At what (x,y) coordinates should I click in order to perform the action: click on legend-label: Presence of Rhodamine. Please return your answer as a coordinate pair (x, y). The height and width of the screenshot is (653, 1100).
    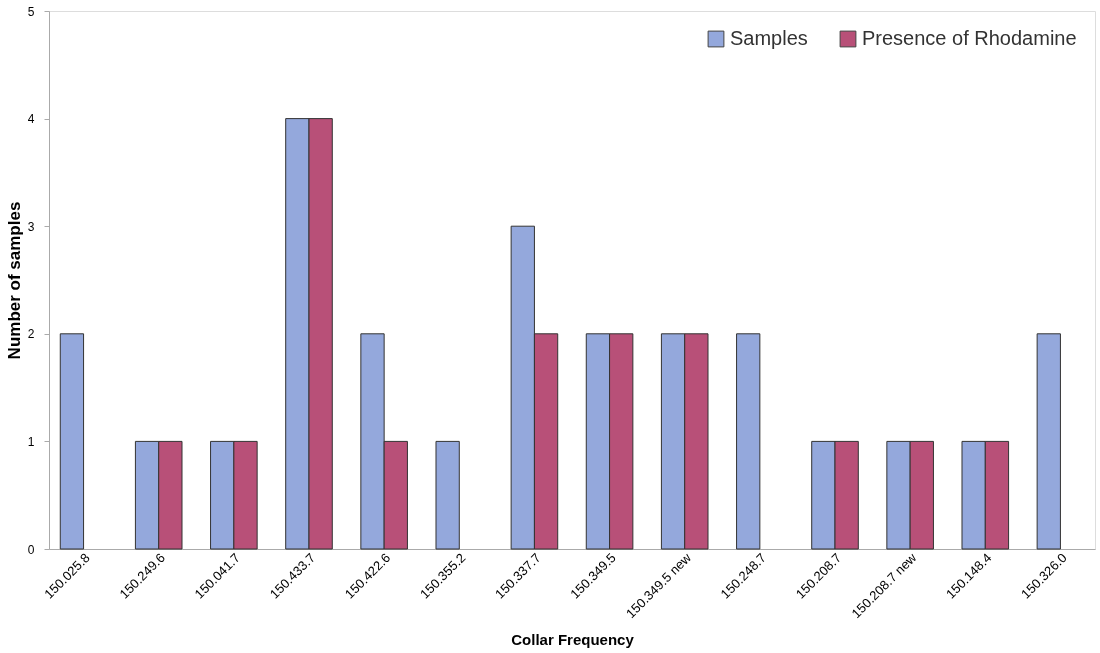
    Looking at the image, I should click on (969, 38).